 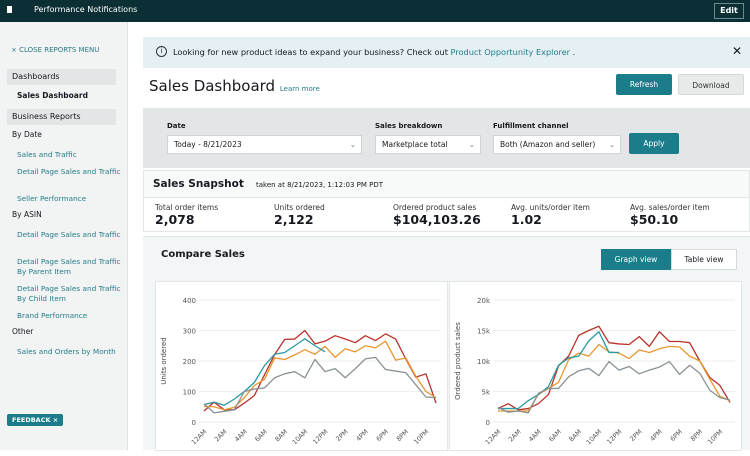 What do you see at coordinates (711, 84) in the screenshot?
I see `download-button: Download` at bounding box center [711, 84].